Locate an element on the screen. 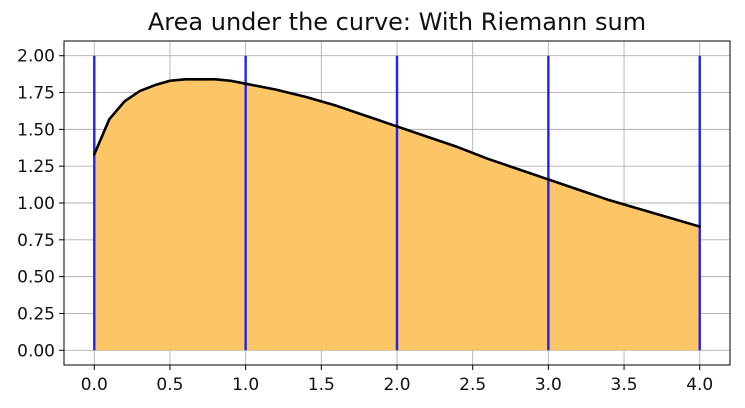 Image resolution: width=745 pixels, height=408 pixels. x-tick-label-4: 2.0 is located at coordinates (396, 385).